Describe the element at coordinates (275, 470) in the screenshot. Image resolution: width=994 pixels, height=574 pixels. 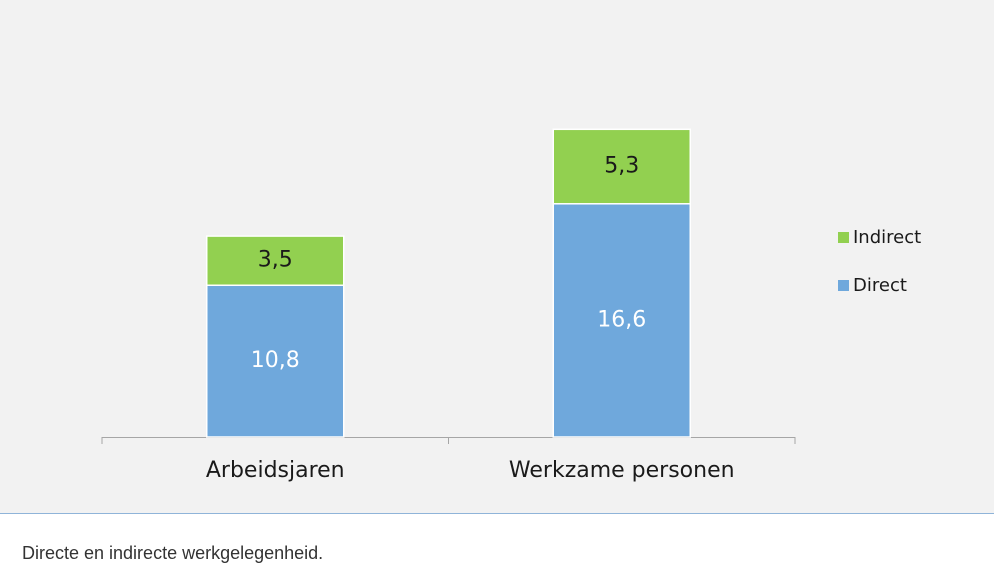
I see `x-tick-label: Arbeidsjaren` at that location.